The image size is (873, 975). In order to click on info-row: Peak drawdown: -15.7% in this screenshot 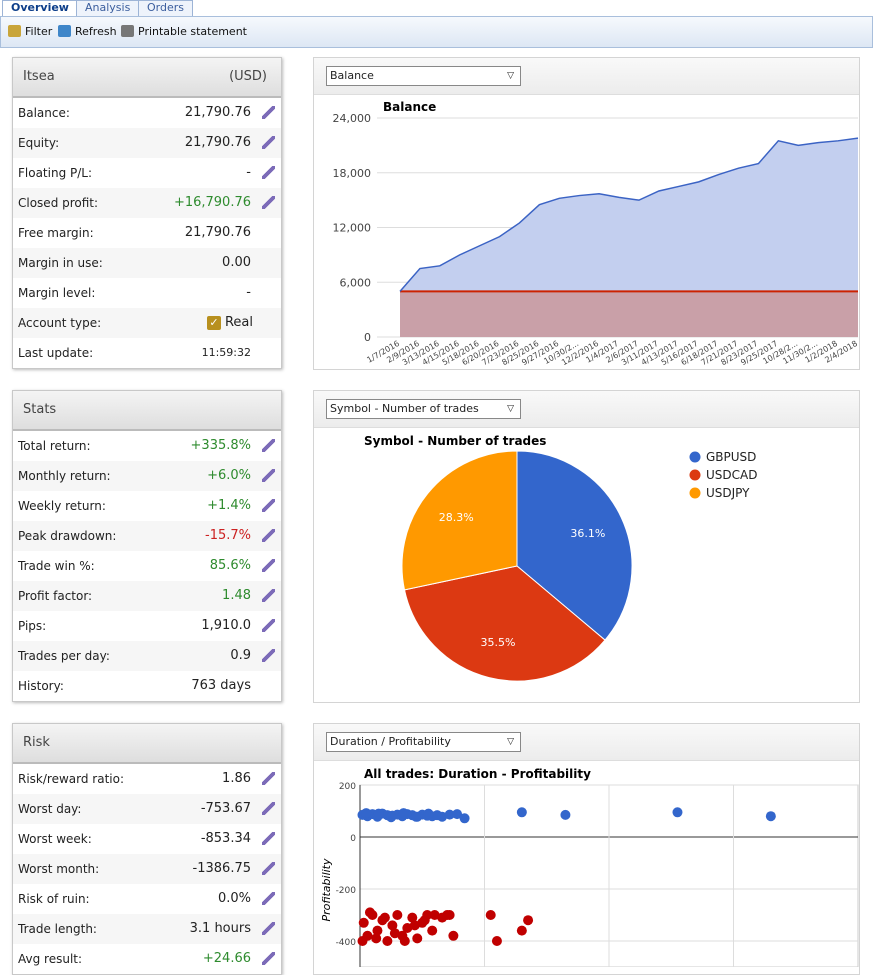, I will do `click(147, 536)`.